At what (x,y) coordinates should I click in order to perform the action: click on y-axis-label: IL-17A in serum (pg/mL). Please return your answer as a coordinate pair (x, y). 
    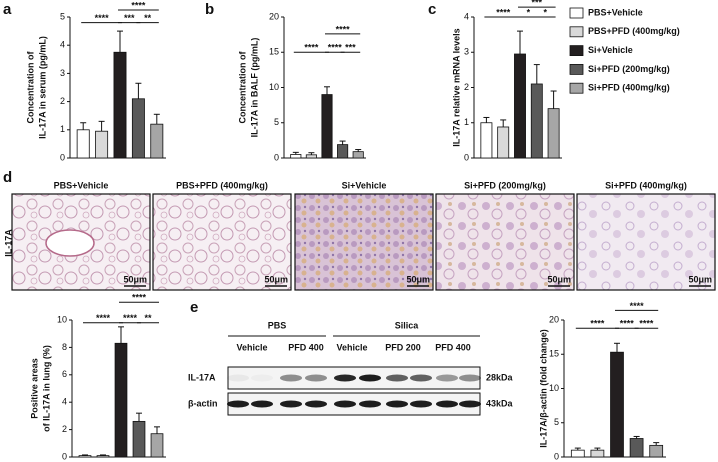
    Looking at the image, I should click on (42, 87).